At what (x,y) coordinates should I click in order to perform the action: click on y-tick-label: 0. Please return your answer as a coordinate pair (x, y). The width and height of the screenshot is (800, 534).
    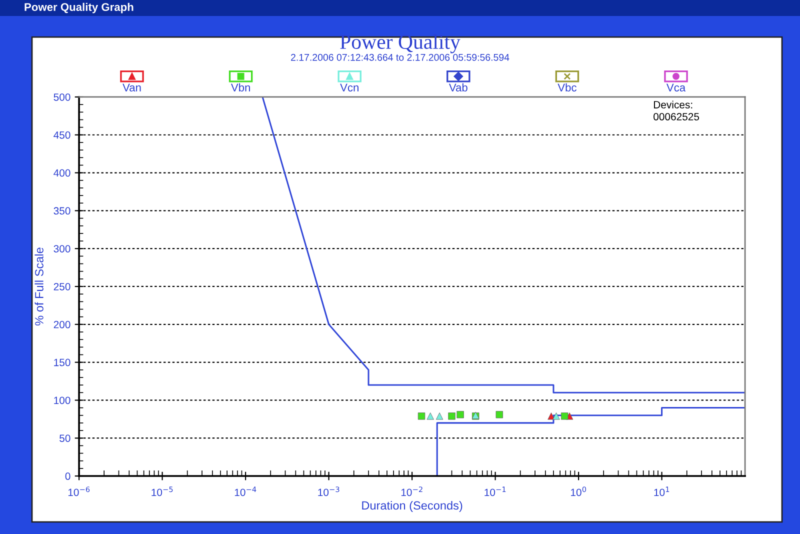
    Looking at the image, I should click on (67, 476).